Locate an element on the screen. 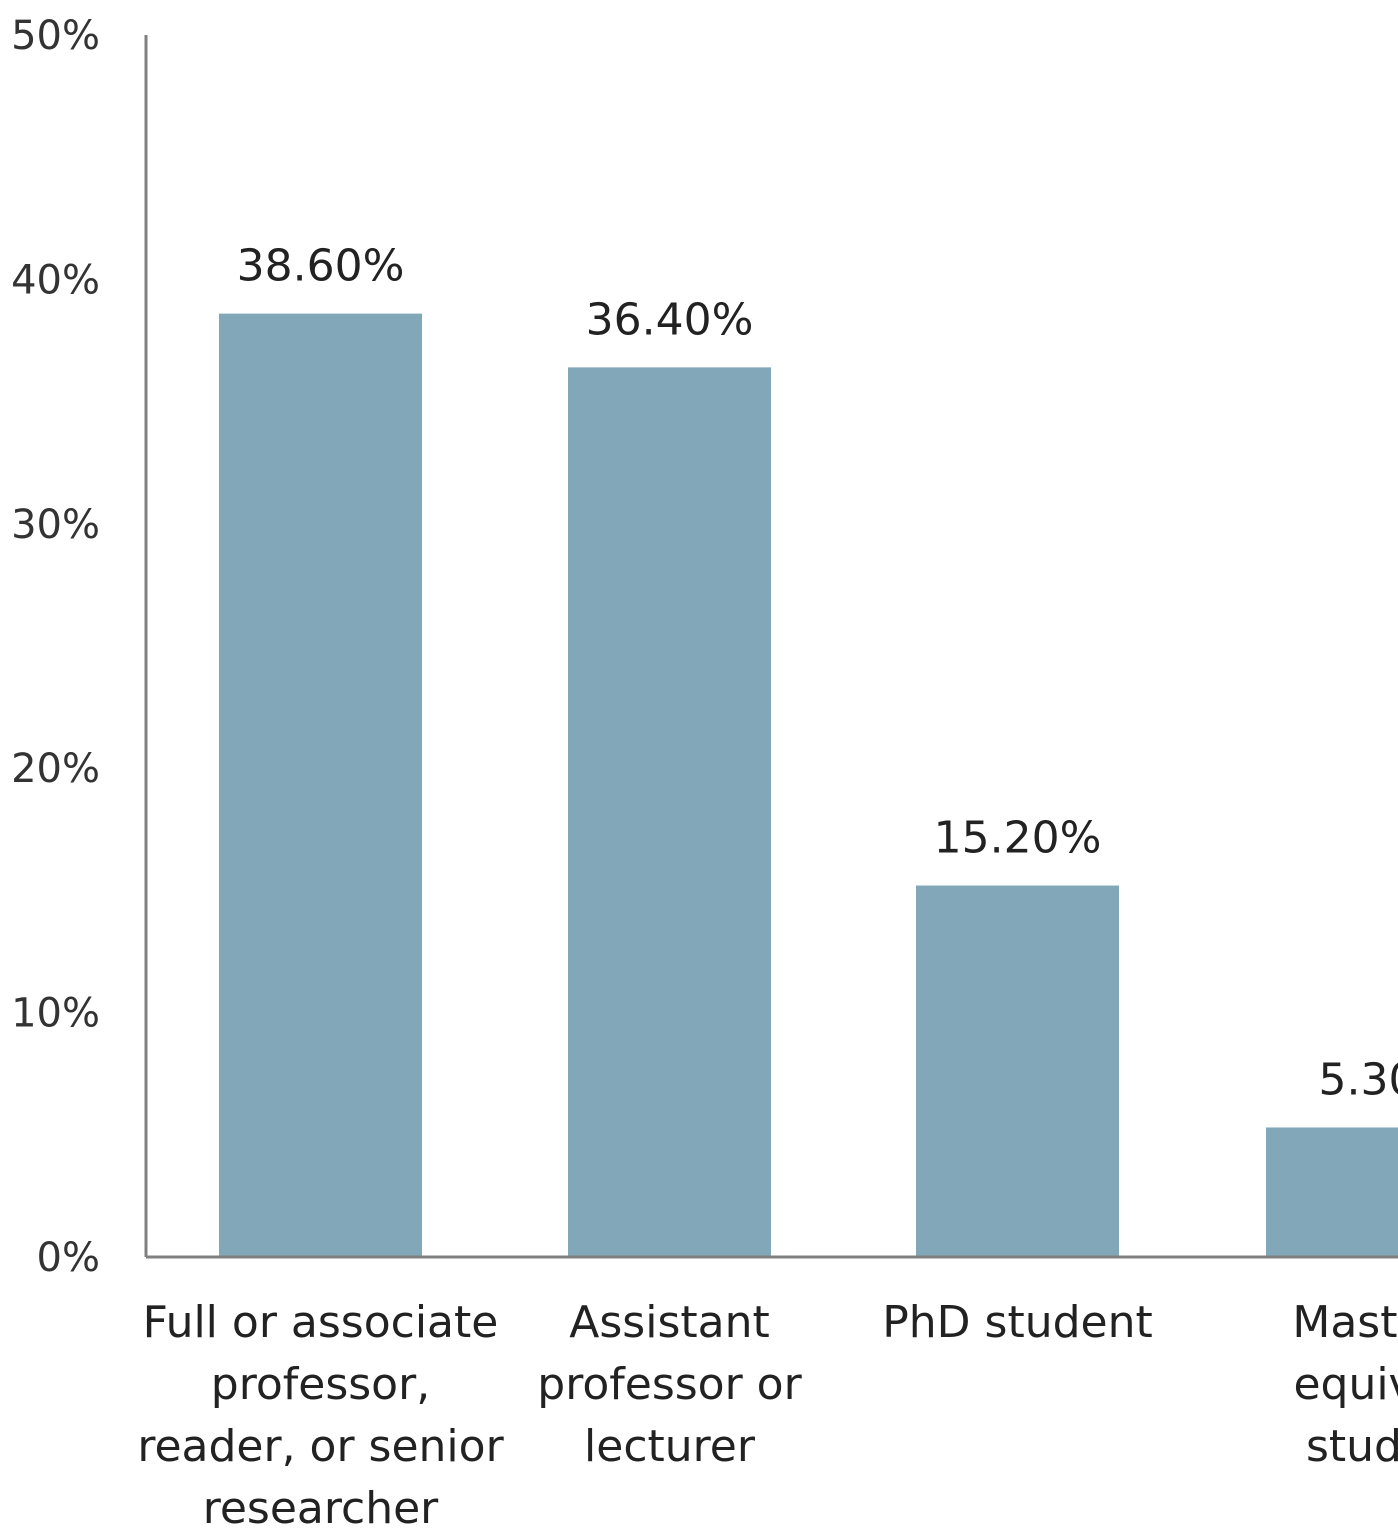  data-label: 5.30 is located at coordinates (1358, 1079).